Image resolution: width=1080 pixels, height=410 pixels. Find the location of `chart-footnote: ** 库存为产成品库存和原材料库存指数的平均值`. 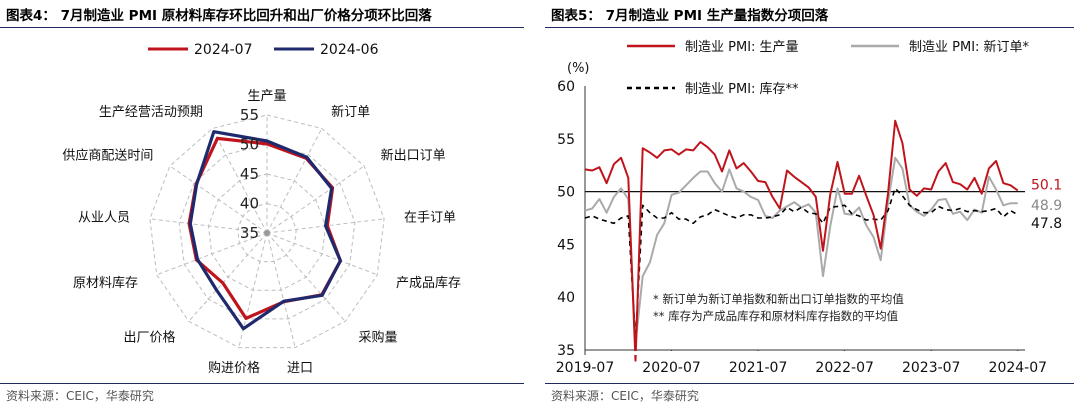

chart-footnote: ** 库存为产成品库存和原材料库存指数的平均值 is located at coordinates (776, 316).